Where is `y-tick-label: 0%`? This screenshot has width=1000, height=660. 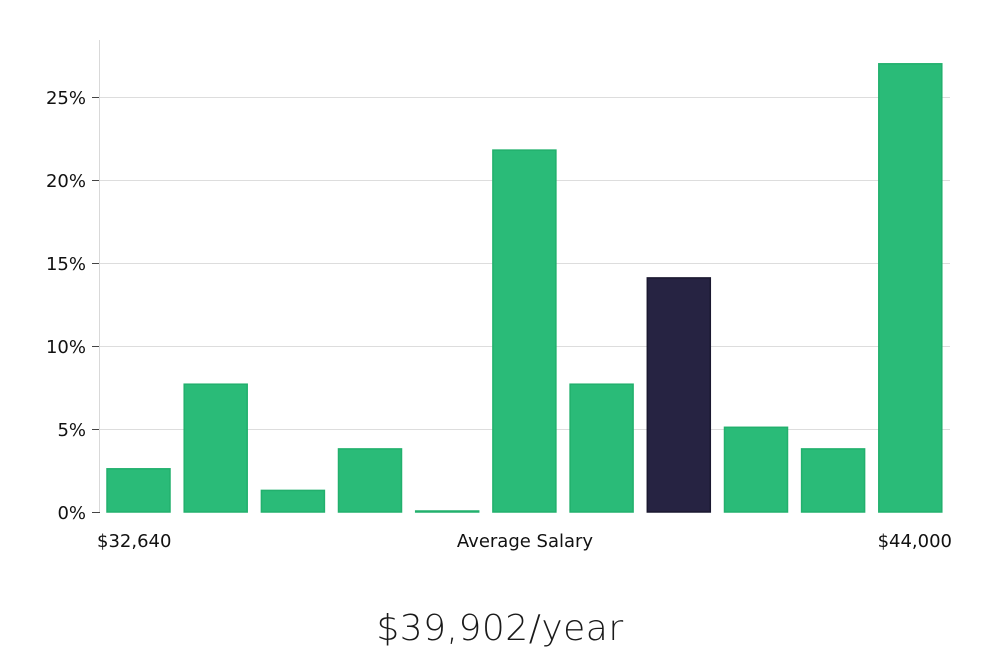
y-tick-label: 0% is located at coordinates (71, 513).